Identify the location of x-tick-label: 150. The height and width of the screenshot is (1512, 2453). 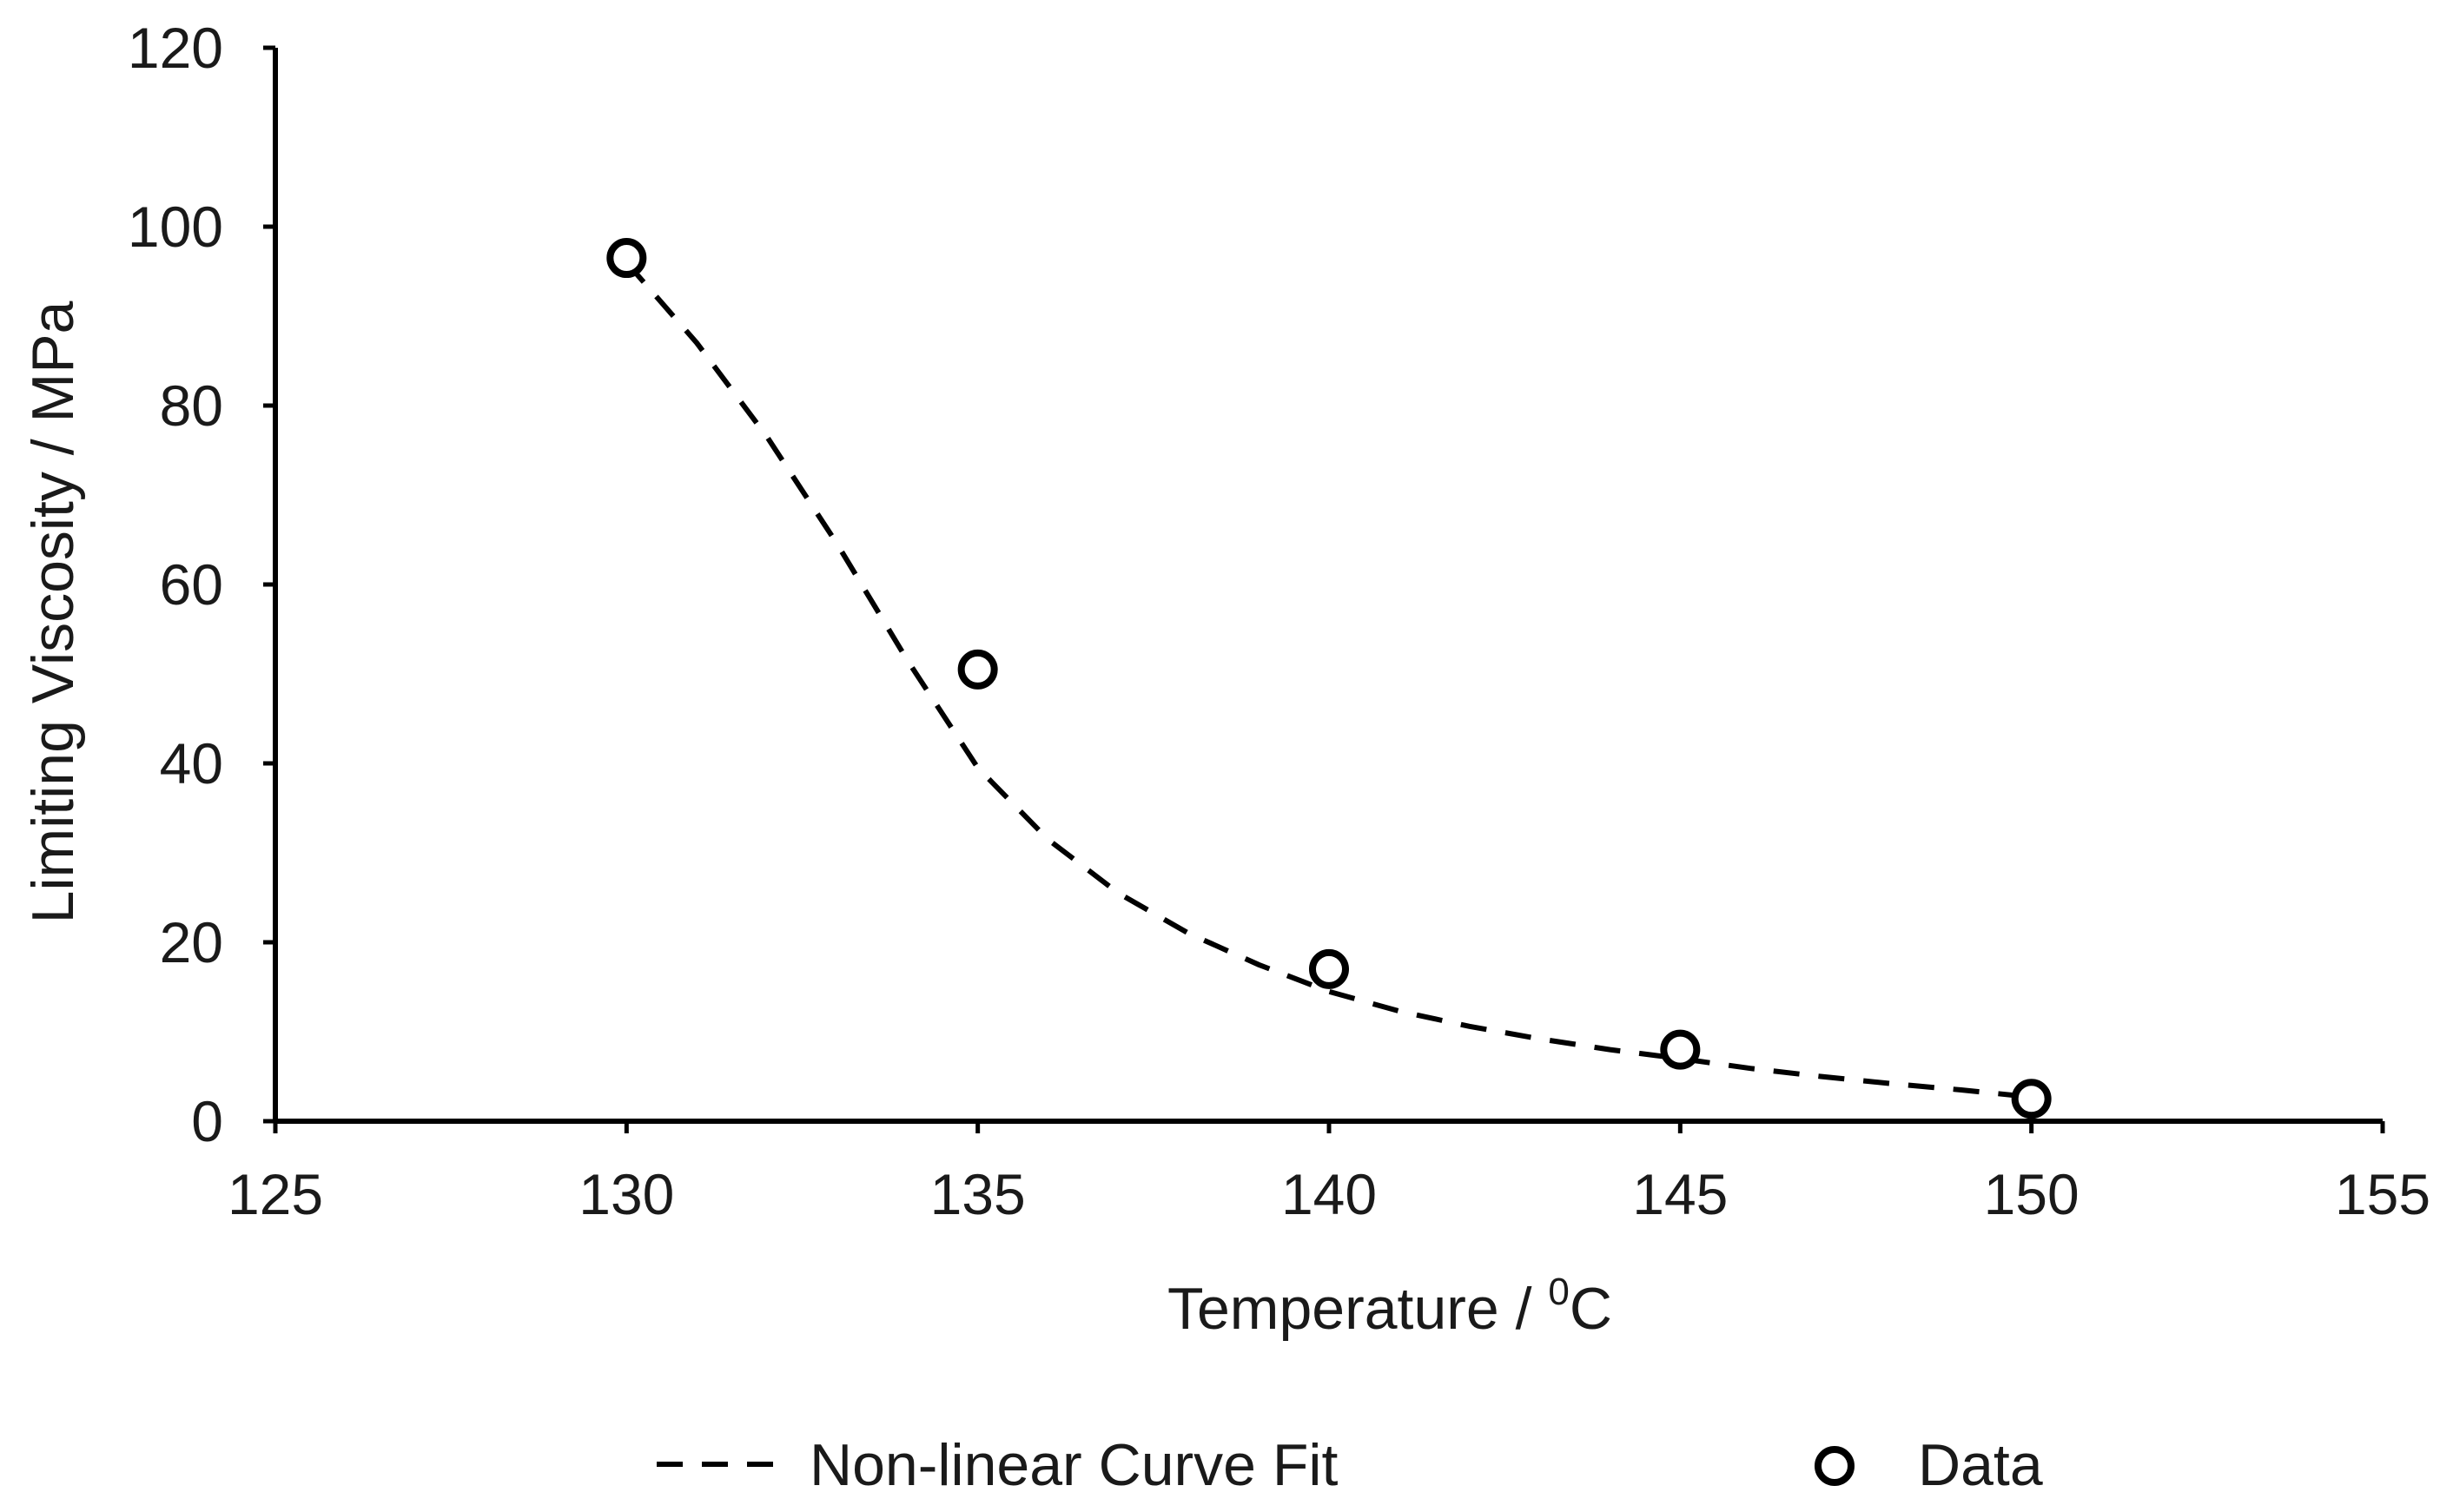
(2031, 1194).